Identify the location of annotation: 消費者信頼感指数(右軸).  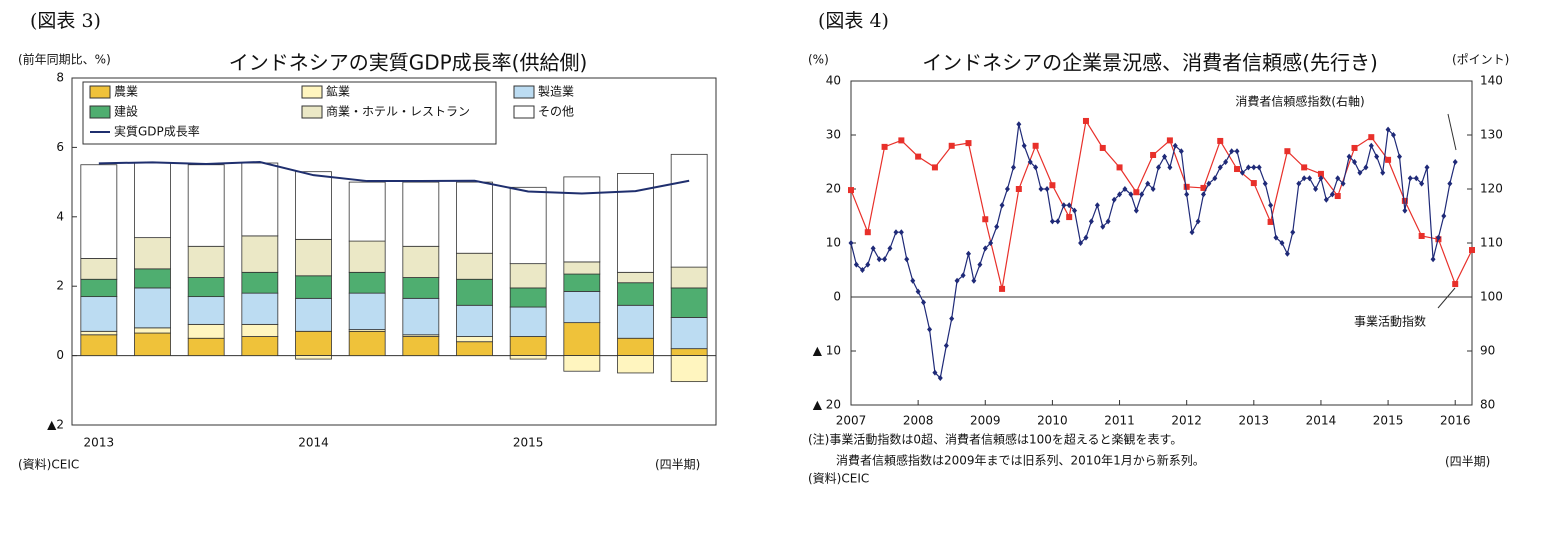
(1299, 101).